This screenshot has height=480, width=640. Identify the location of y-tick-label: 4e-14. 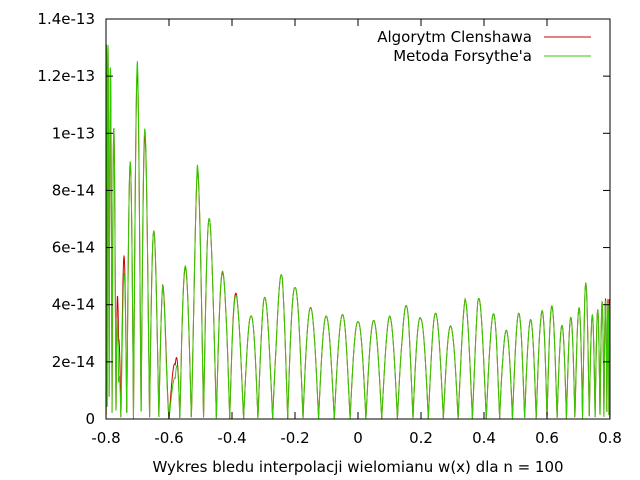
(73, 305).